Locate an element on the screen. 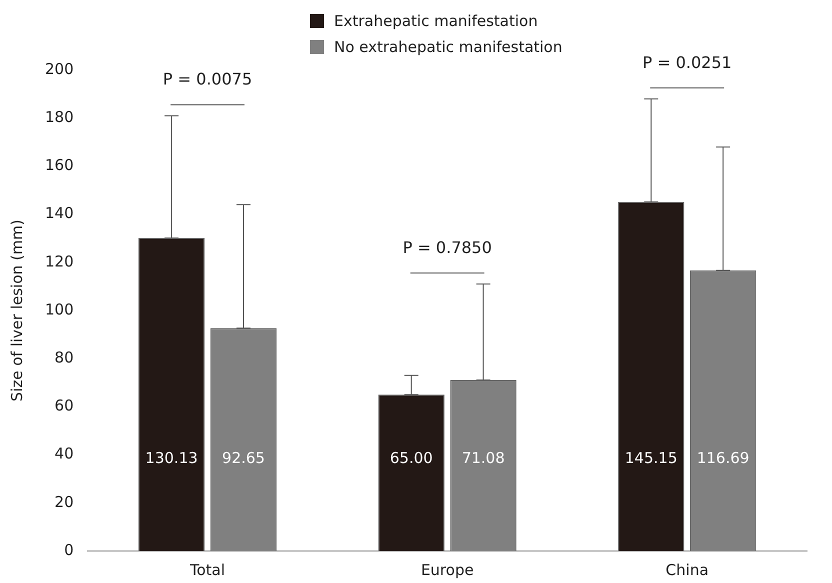  data-label: 130.13 is located at coordinates (171, 457).